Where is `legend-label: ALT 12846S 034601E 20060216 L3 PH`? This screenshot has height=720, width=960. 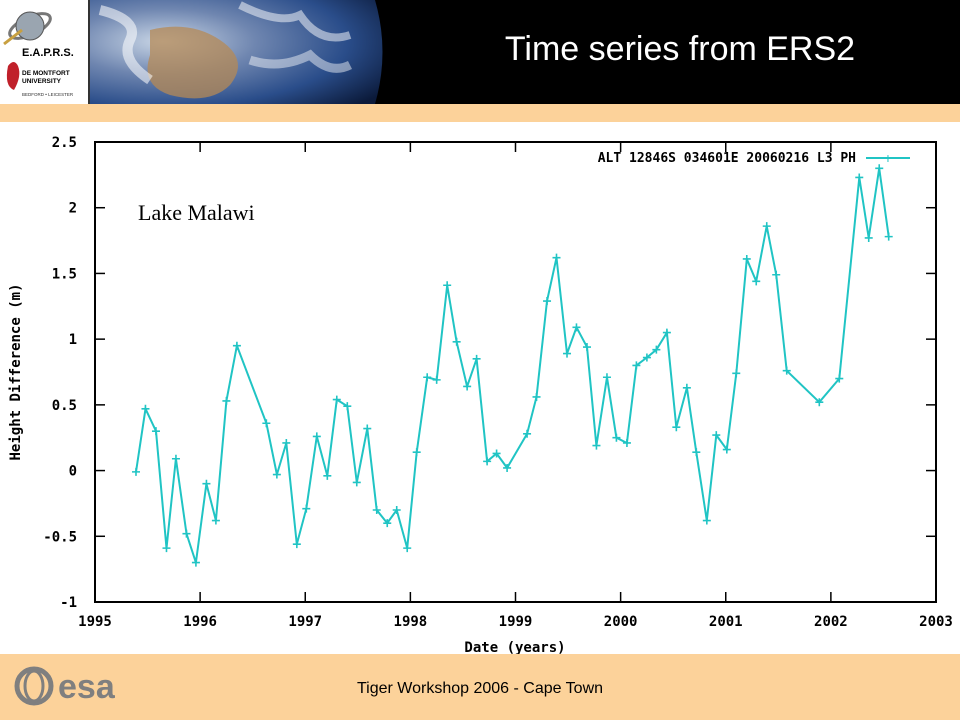 legend-label: ALT 12846S 034601E 20060216 L3 PH is located at coordinates (727, 158).